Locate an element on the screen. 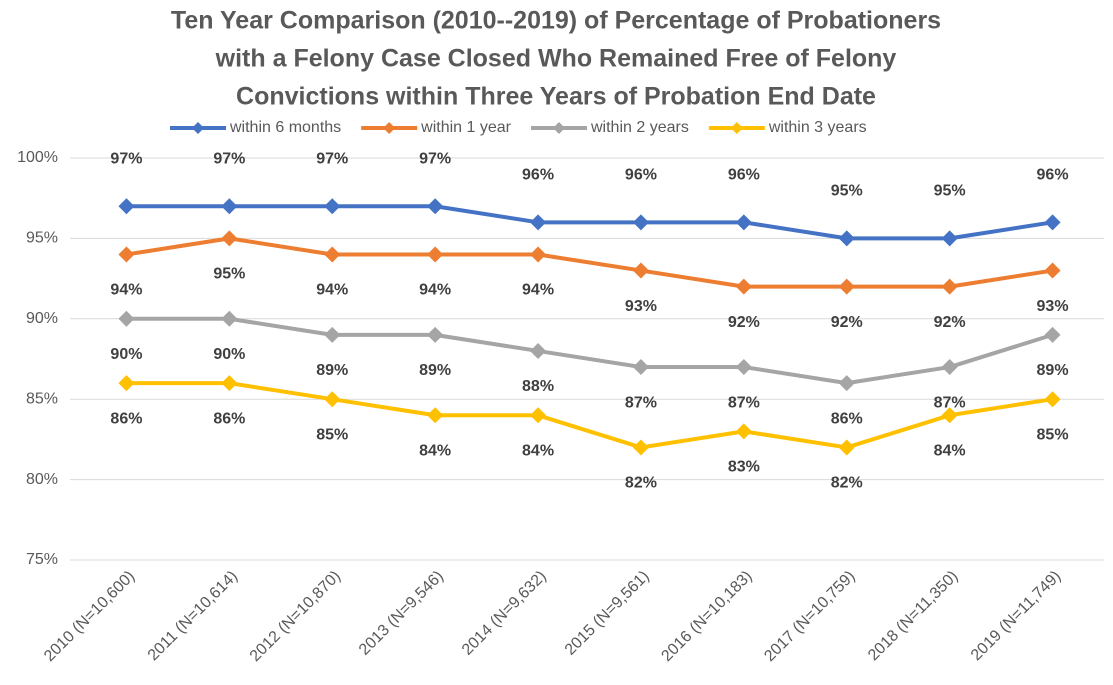 The image size is (1113, 685). y-tick-label: 100% is located at coordinates (37, 157).